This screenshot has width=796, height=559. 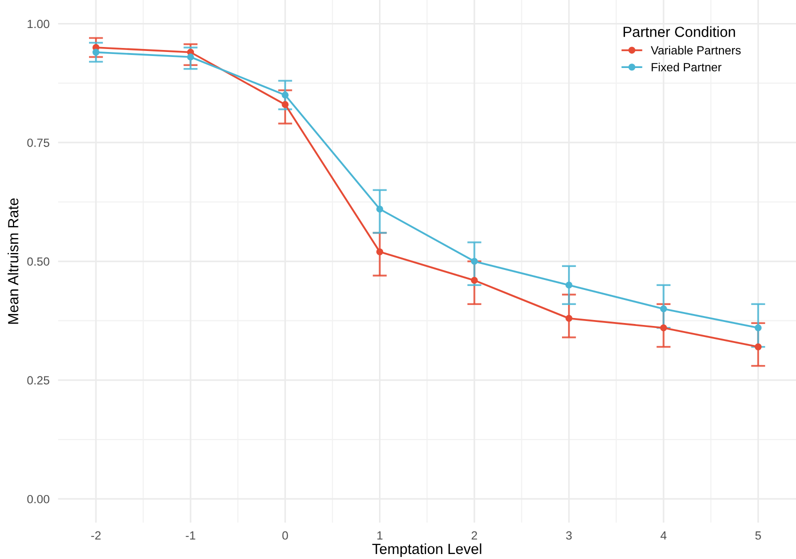 What do you see at coordinates (758, 535) in the screenshot?
I see `x-tick-label: 5` at bounding box center [758, 535].